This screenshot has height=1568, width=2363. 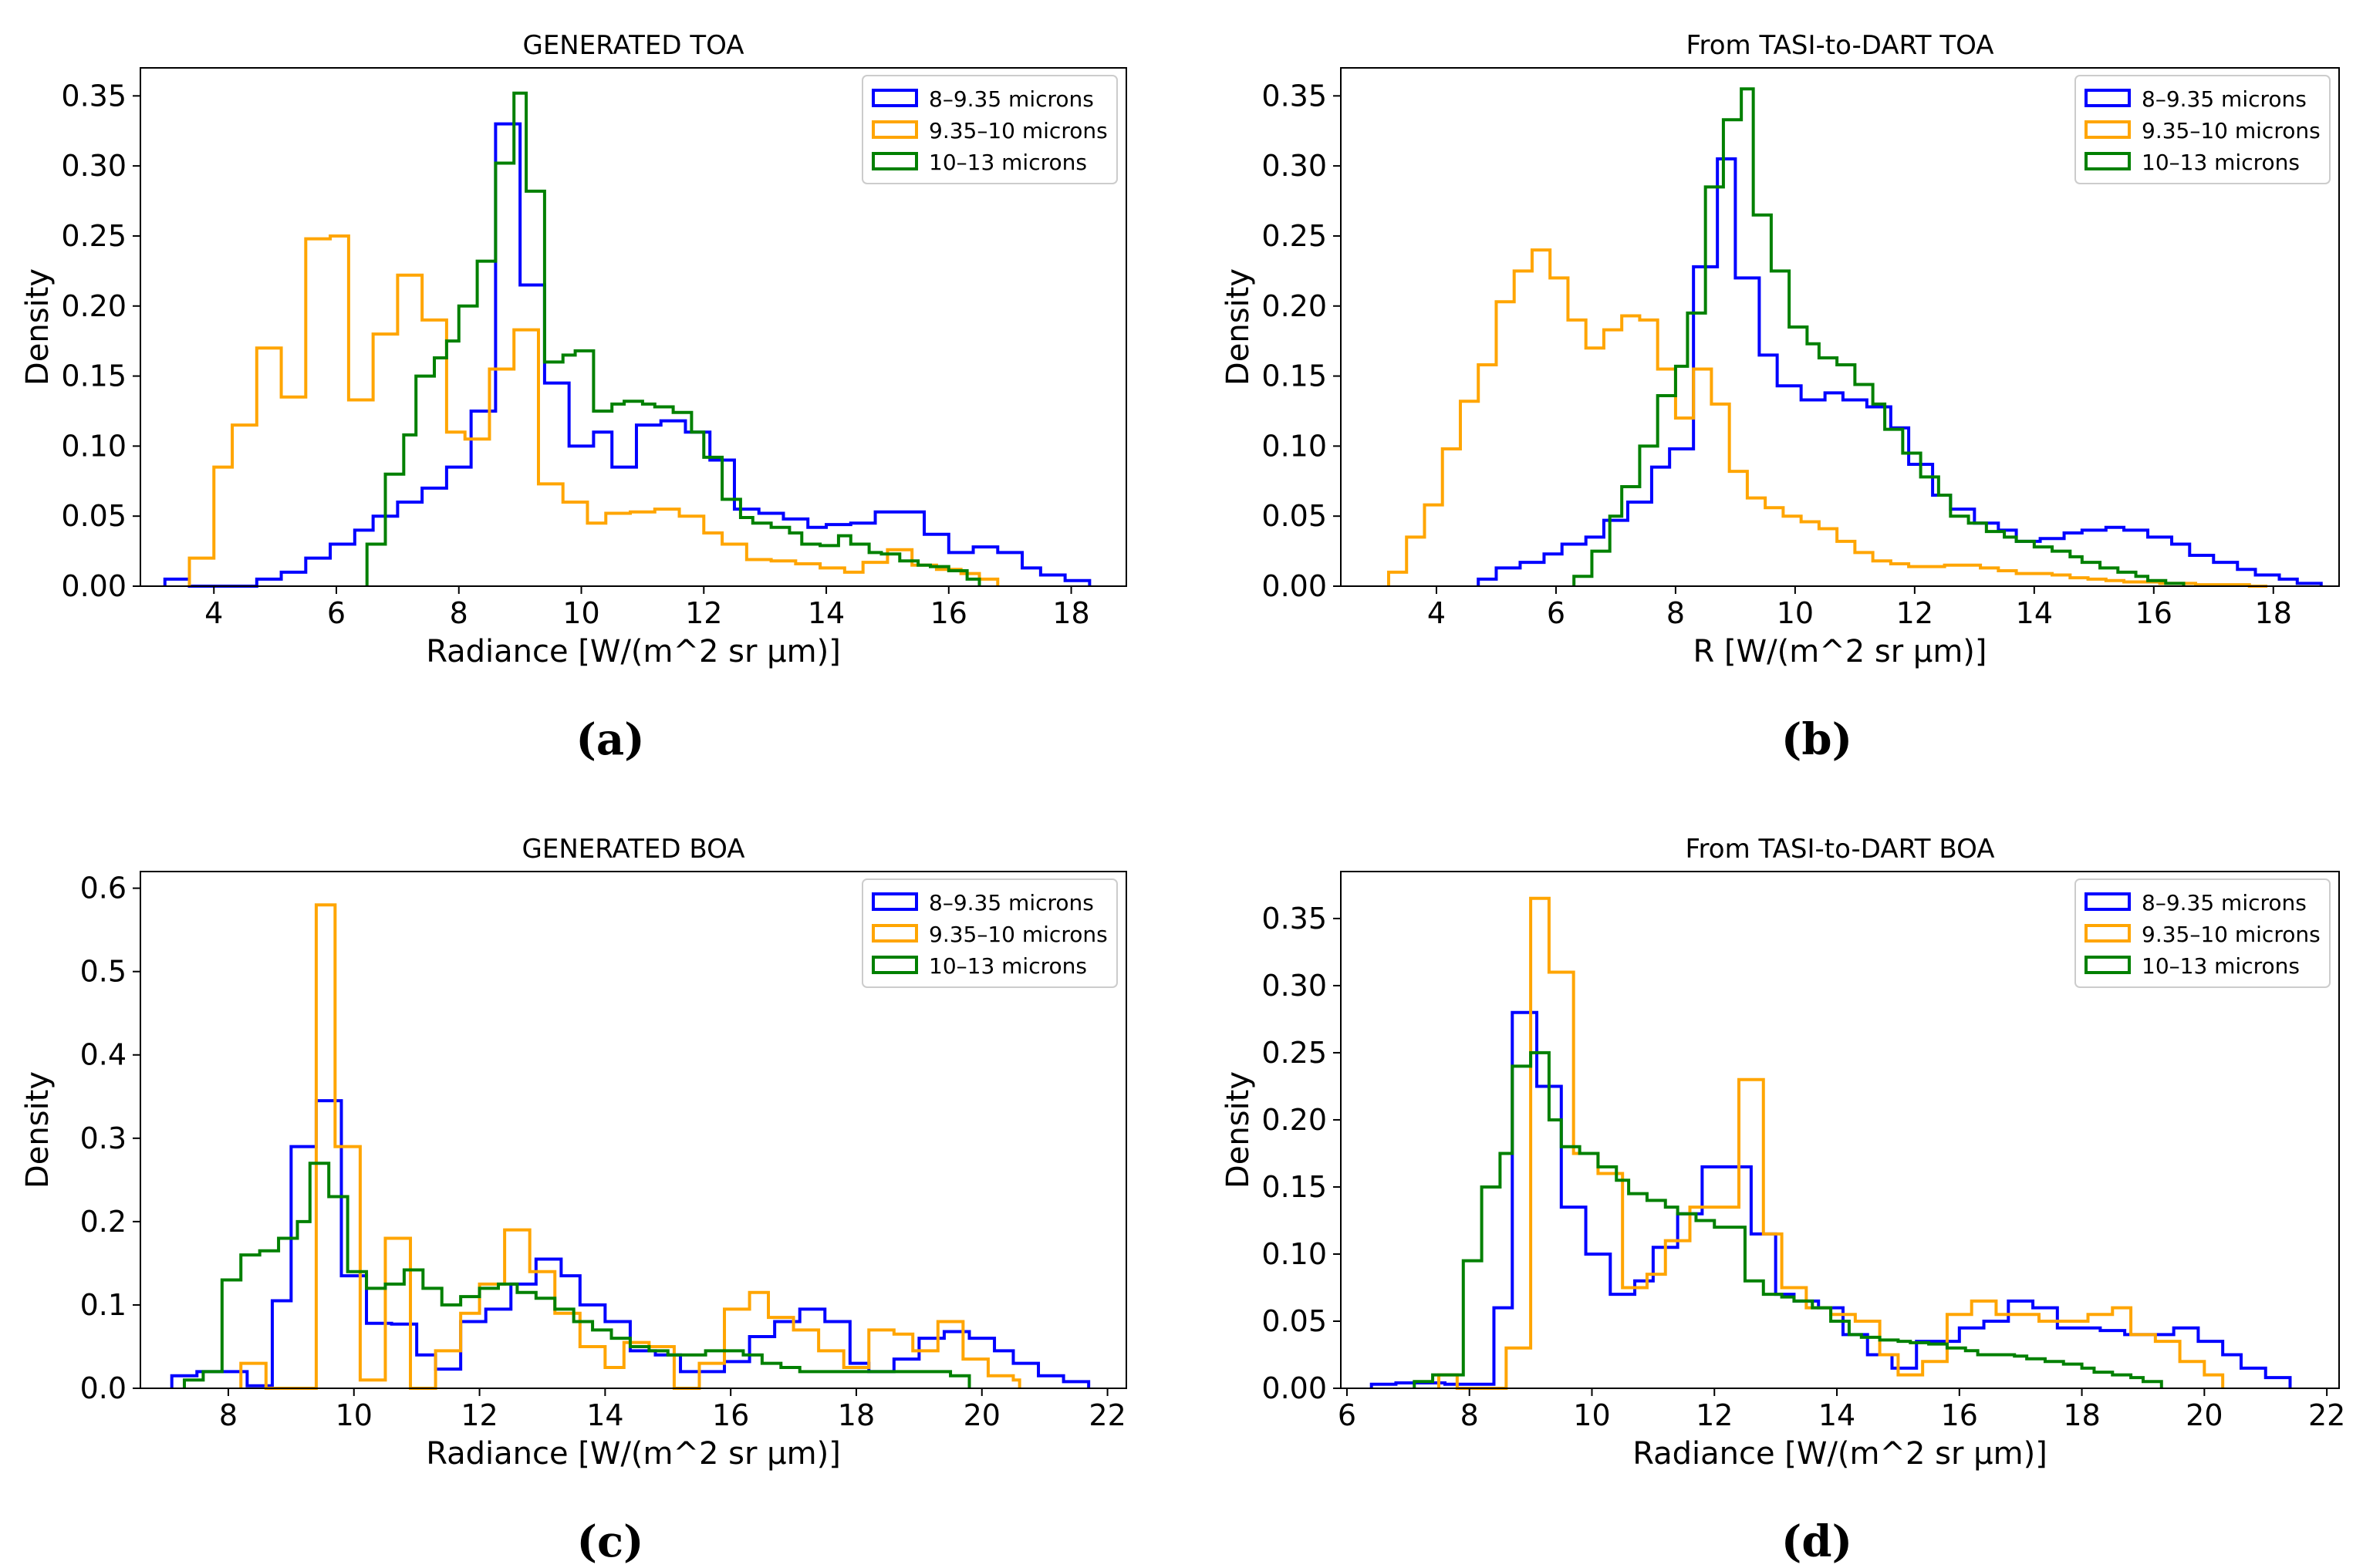 I want to click on x-tick-label: 20, so click(x=982, y=1415).